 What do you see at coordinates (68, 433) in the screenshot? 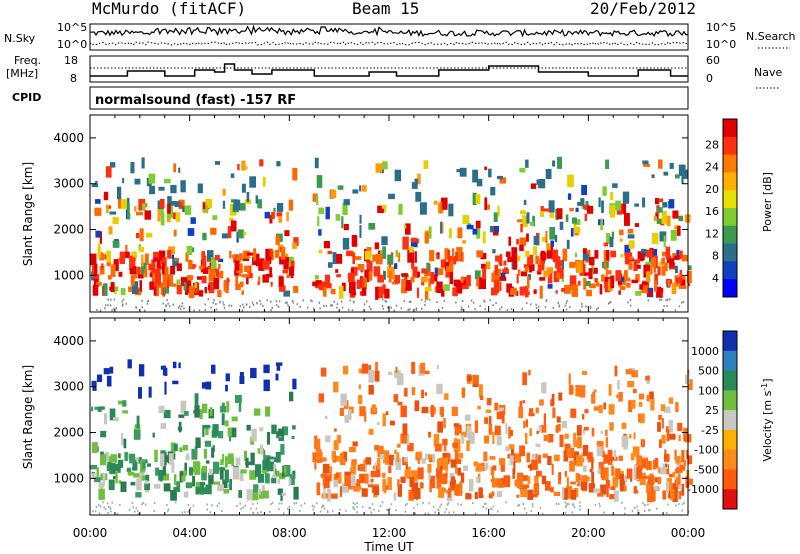
I see `y-tick-label: 2000` at bounding box center [68, 433].